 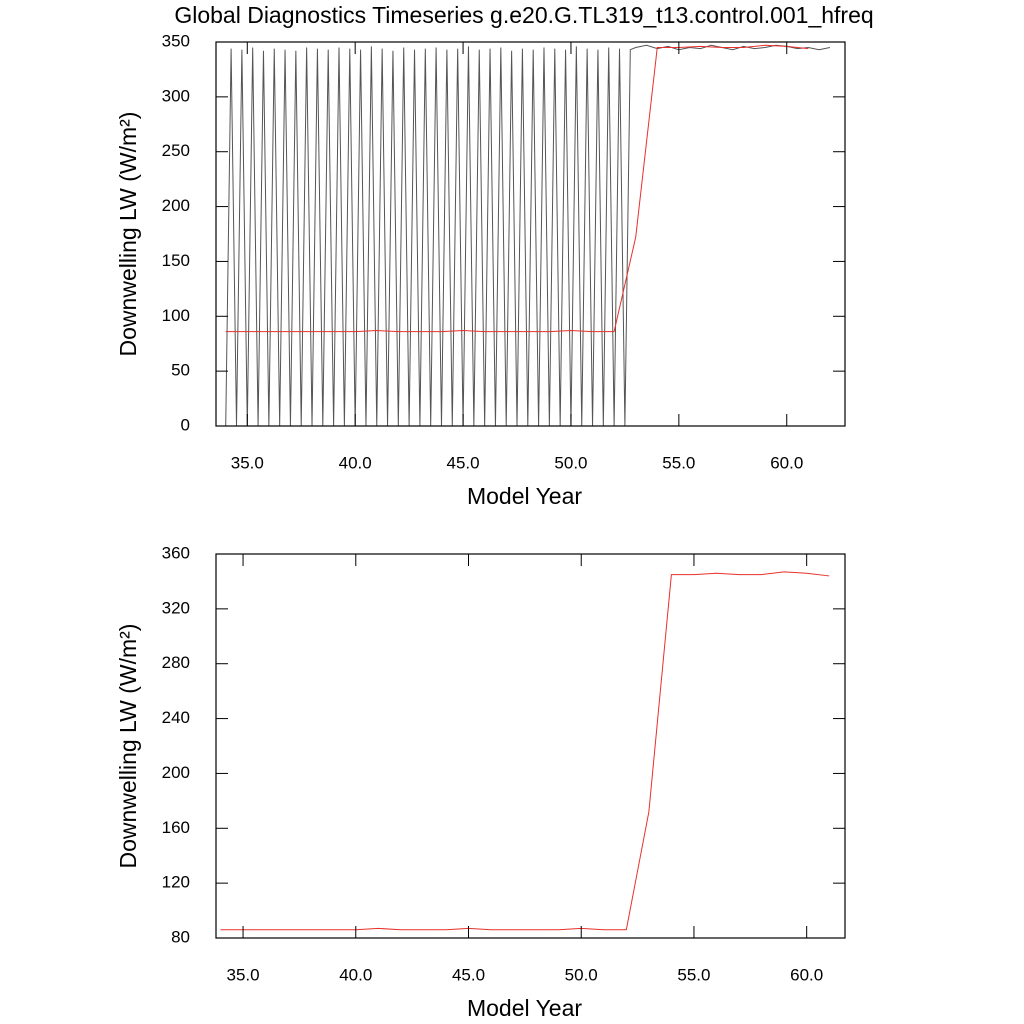 I want to click on y-tick-label: 360, so click(x=176, y=552).